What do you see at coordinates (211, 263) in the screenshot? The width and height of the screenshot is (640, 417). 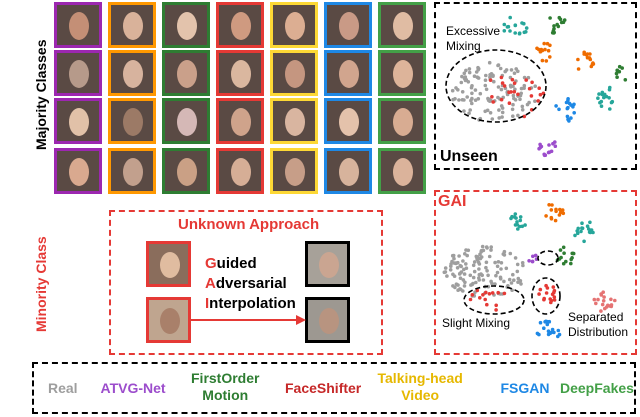 I see `gai-initial-g: G` at bounding box center [211, 263].